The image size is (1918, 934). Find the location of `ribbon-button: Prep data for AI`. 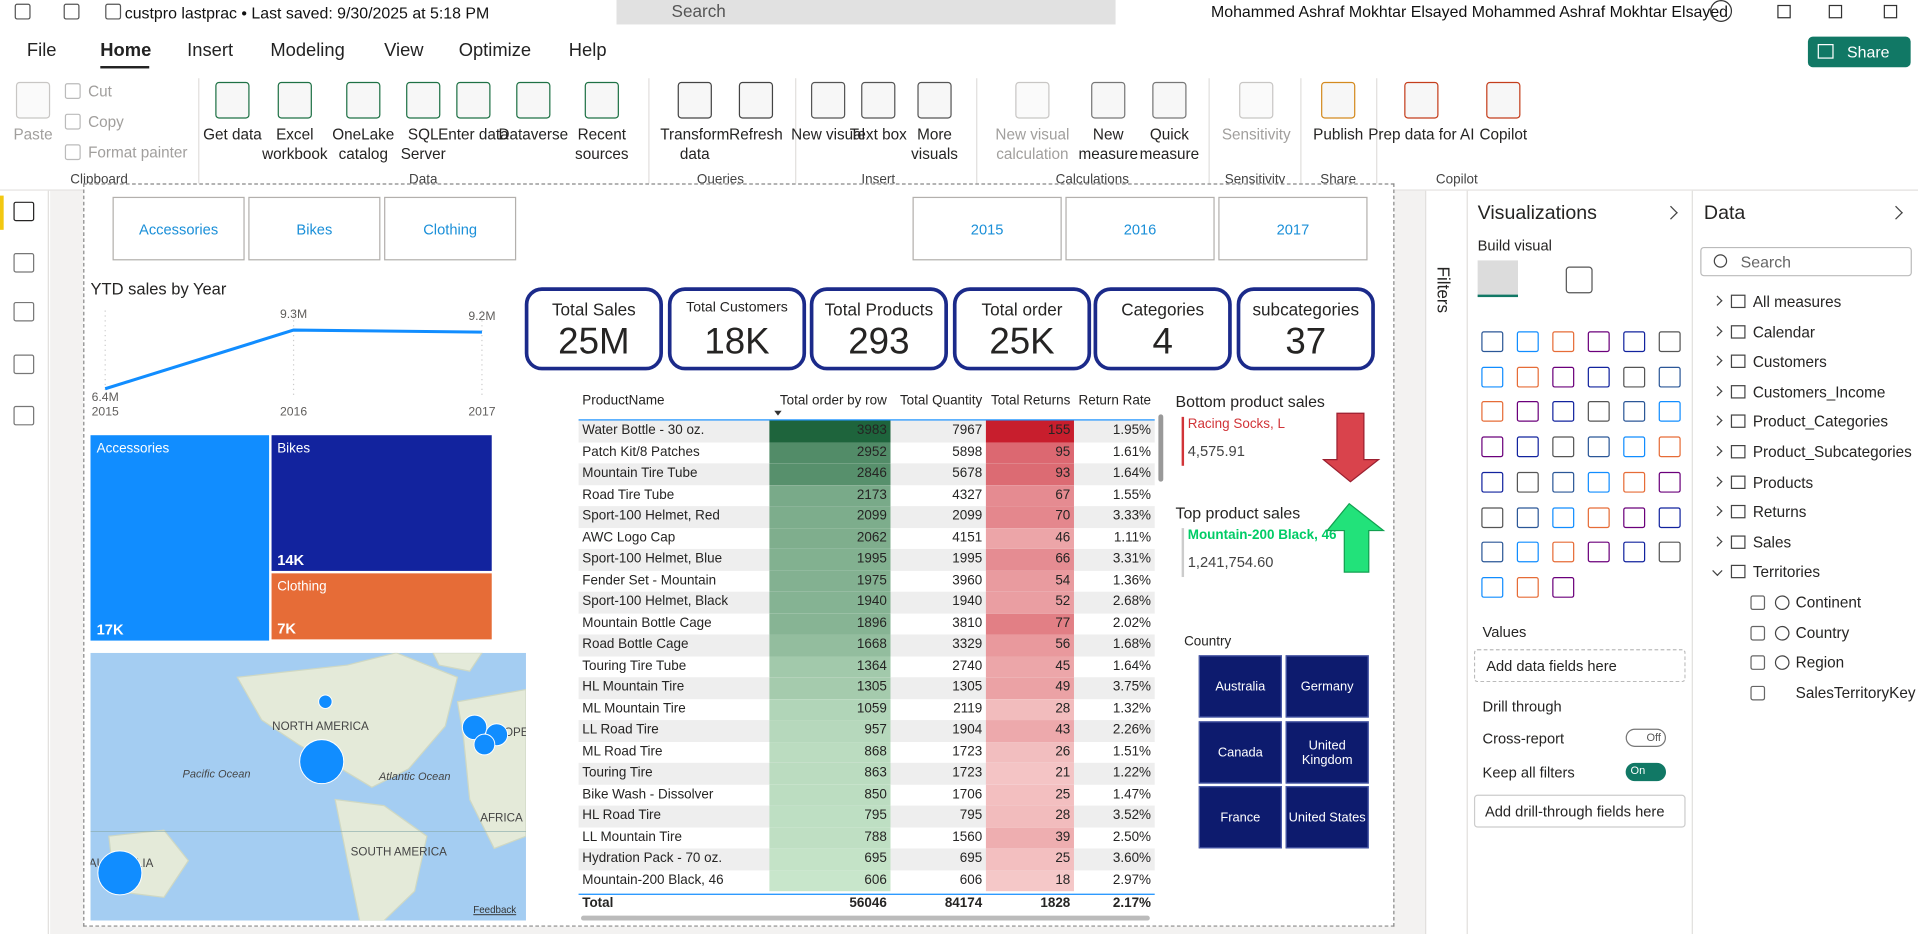

ribbon-button: Prep data for AI is located at coordinates (1421, 134).